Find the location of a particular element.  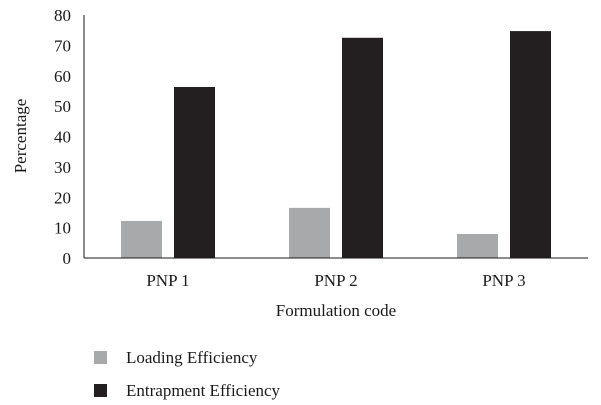

legend-label: Loading Efficiency is located at coordinates (192, 357).